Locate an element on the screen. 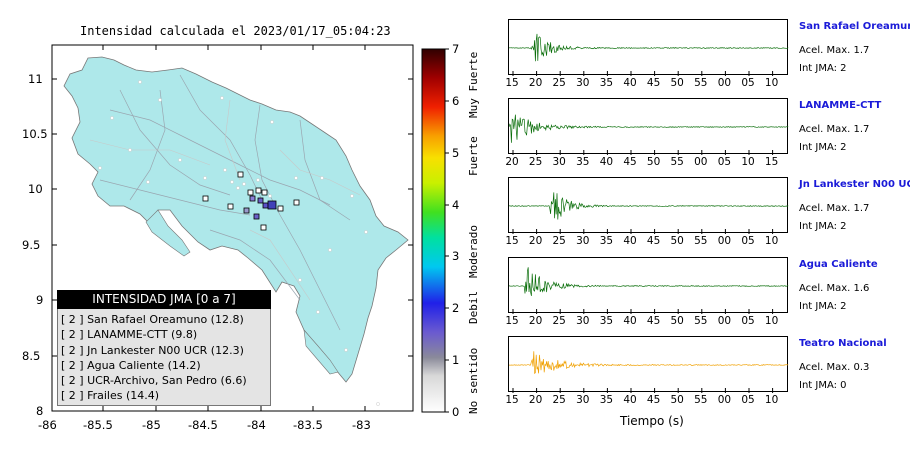  scale-label: Moderado is located at coordinates (473, 251).